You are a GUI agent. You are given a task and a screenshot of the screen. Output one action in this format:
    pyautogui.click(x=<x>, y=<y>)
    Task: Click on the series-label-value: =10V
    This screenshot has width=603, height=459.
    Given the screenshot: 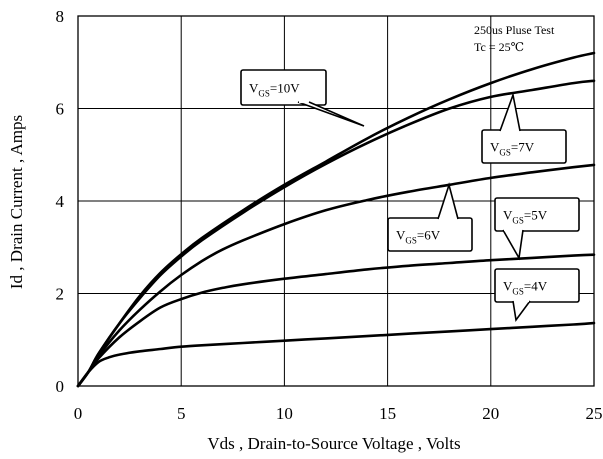 What is the action you would take?
    pyautogui.click(x=285, y=88)
    